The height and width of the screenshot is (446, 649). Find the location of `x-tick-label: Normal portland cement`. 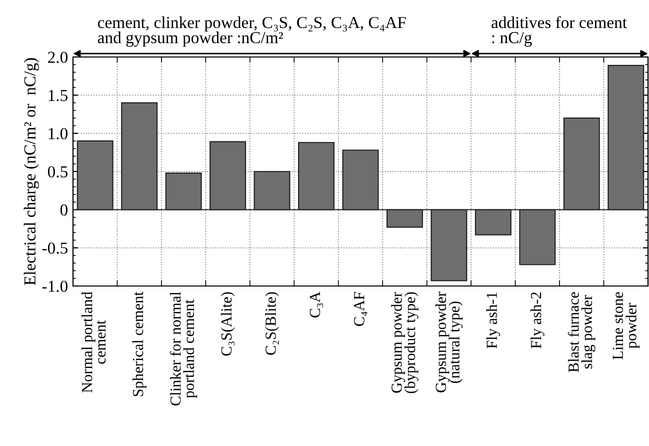

x-tick-label: Normal portland cement is located at coordinates (94, 342).